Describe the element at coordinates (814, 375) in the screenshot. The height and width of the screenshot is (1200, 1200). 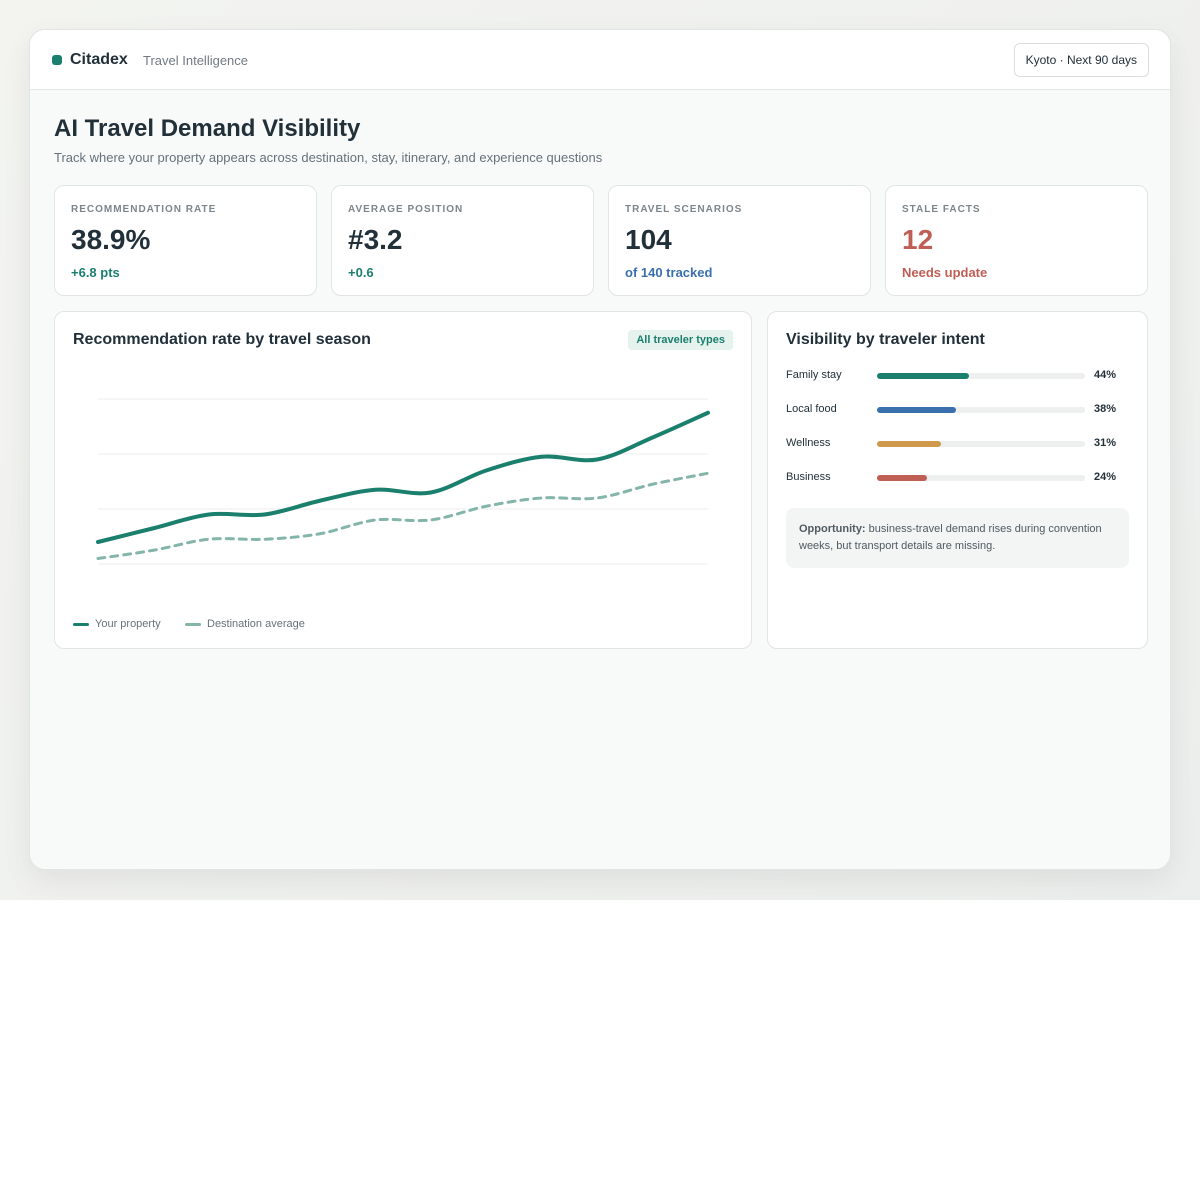
I see `bar-label: Family stay` at that location.